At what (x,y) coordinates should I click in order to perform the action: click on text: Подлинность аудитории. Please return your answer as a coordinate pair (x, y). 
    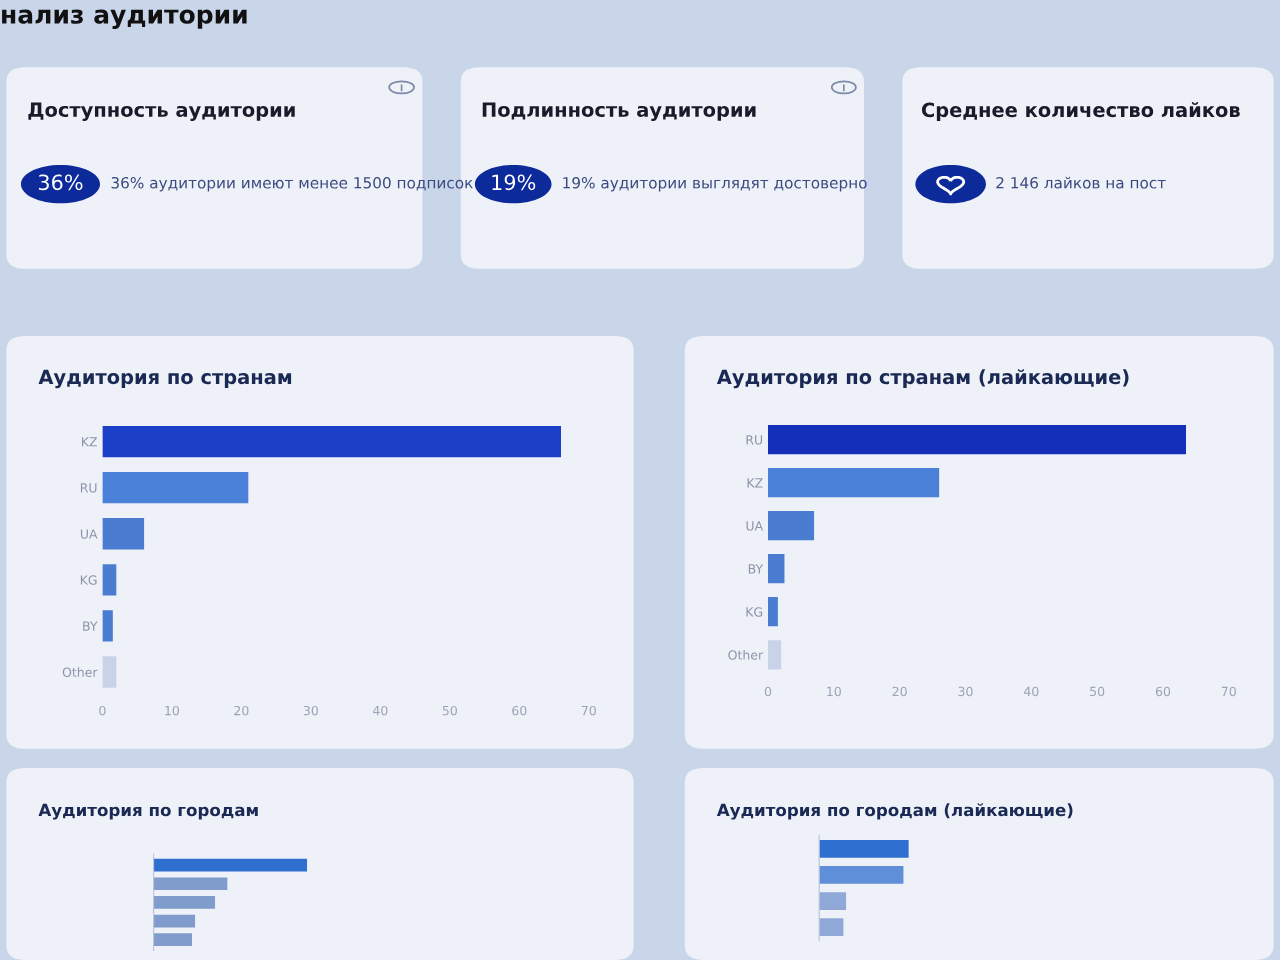
    Looking at the image, I should click on (619, 111).